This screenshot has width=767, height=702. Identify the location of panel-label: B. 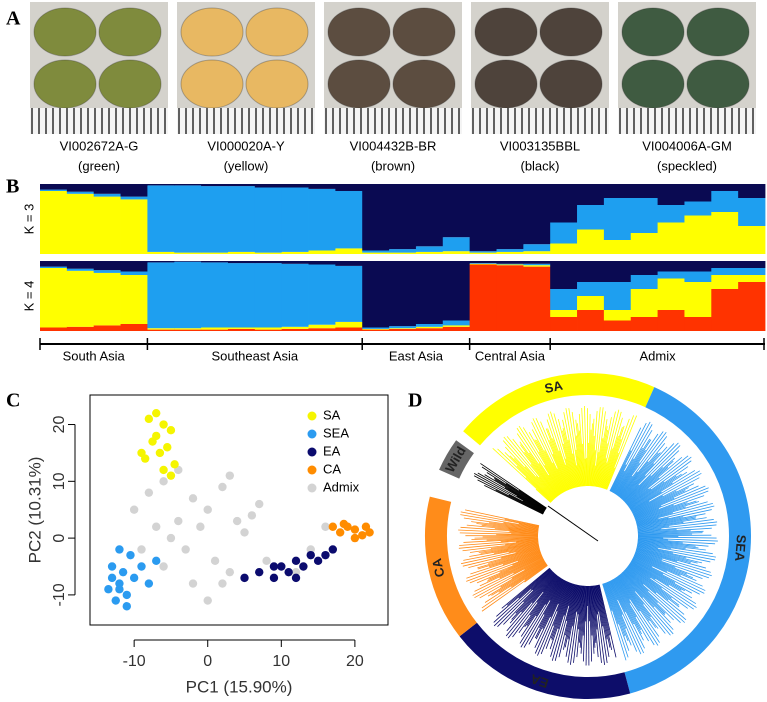
(12, 187).